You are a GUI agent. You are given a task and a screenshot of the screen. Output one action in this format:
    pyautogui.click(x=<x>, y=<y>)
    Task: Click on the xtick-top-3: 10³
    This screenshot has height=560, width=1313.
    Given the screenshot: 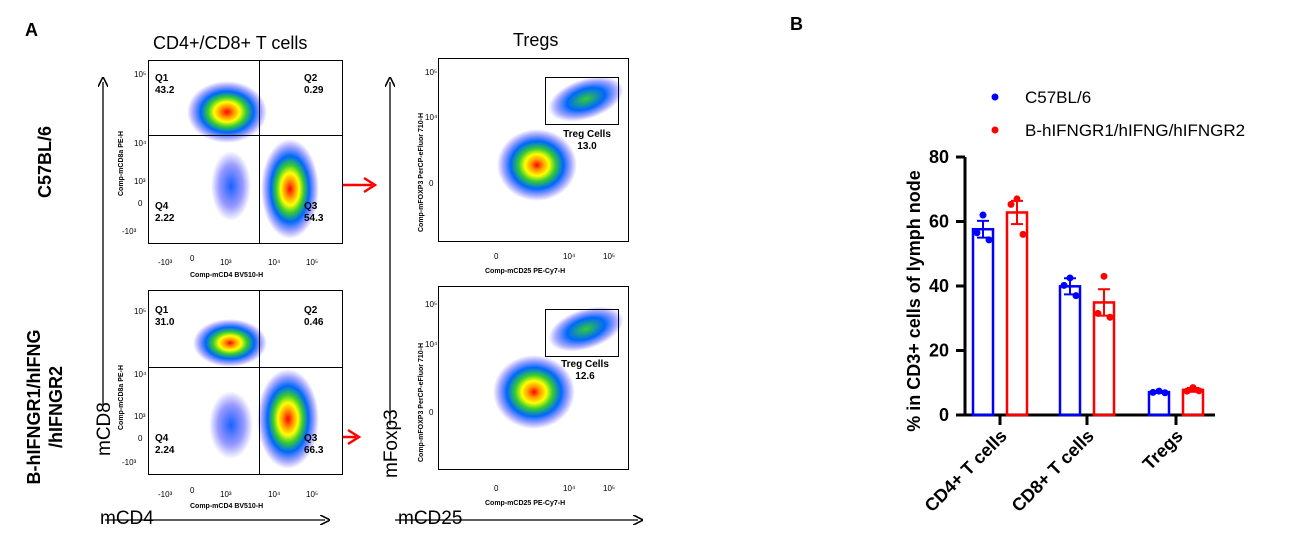 What is the action you would take?
    pyautogui.click(x=226, y=262)
    